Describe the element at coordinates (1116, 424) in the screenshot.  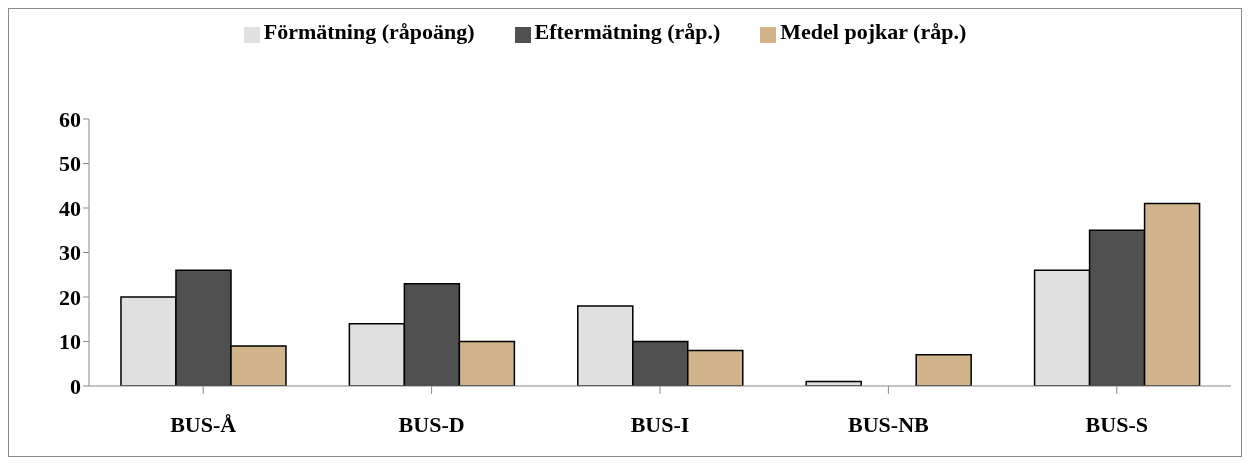
I see `x-tick-label: BUS-S` at that location.